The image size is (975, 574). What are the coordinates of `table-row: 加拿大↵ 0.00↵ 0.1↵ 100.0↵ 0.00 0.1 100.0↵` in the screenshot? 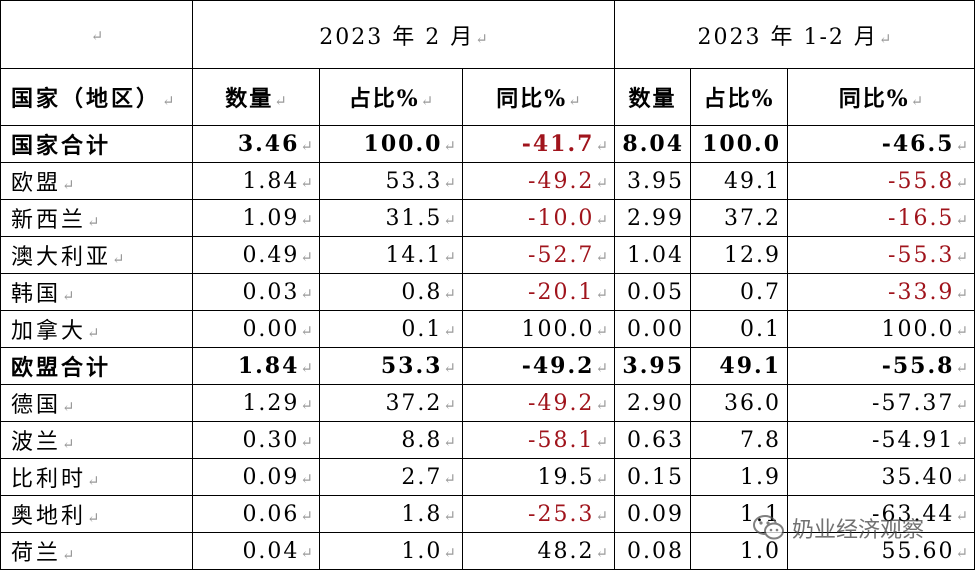 It's located at (487, 329).